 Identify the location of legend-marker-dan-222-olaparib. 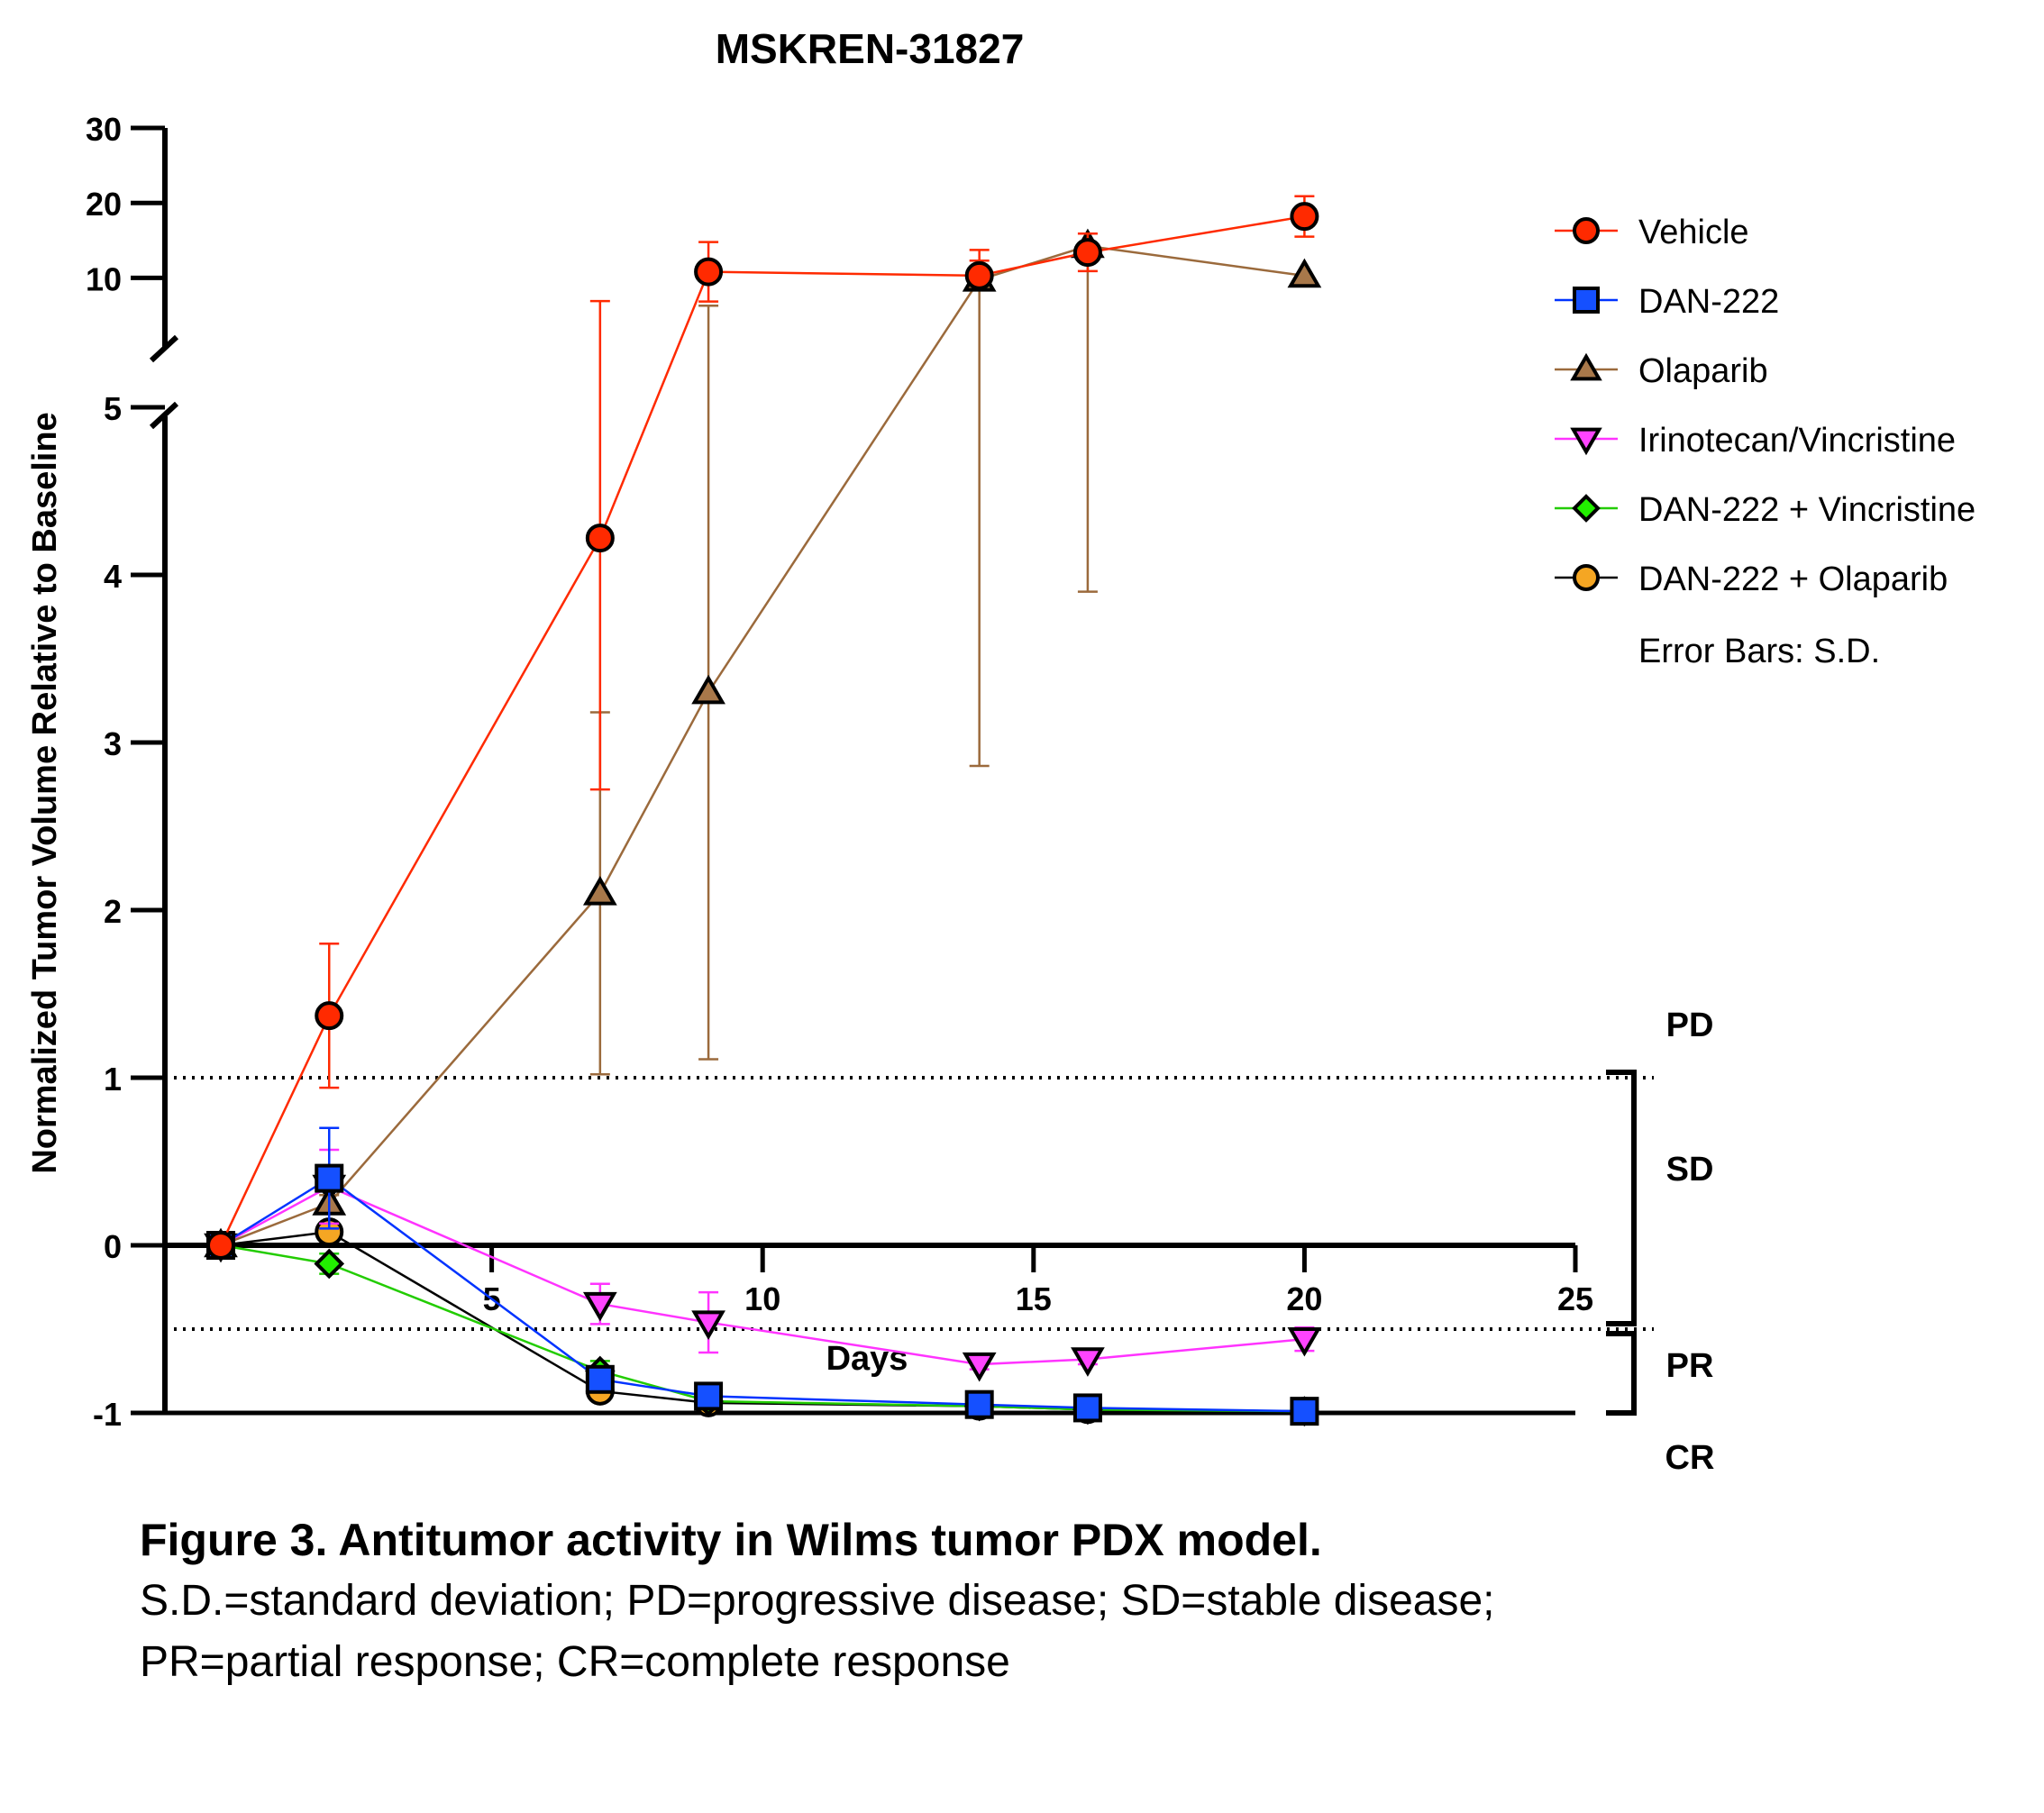
(1586, 578).